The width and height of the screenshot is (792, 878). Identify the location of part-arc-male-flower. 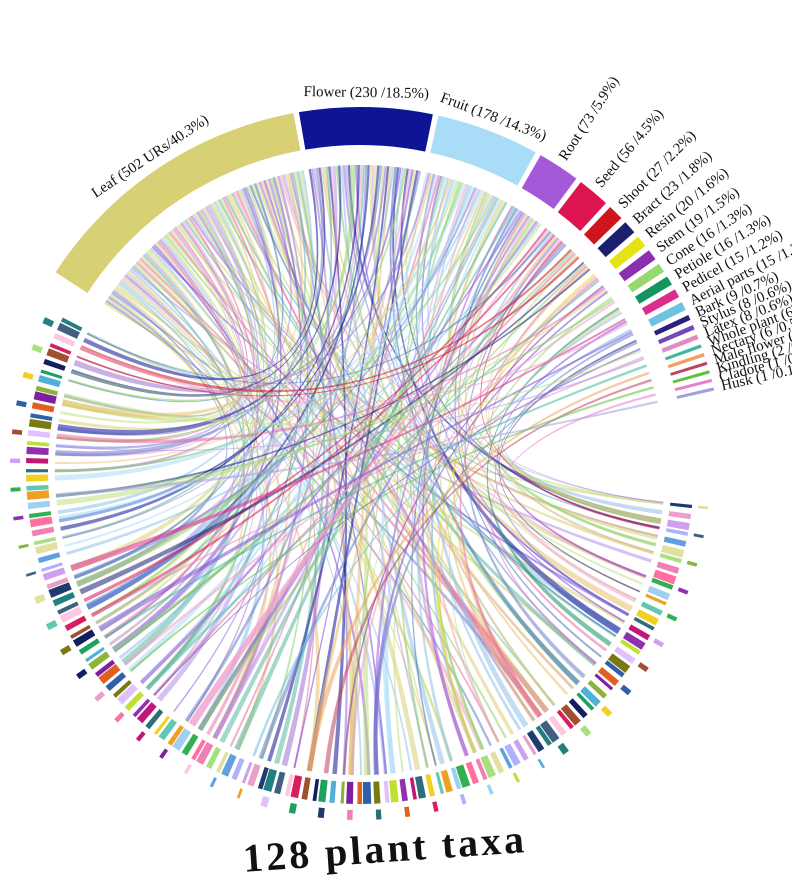
(689, 368).